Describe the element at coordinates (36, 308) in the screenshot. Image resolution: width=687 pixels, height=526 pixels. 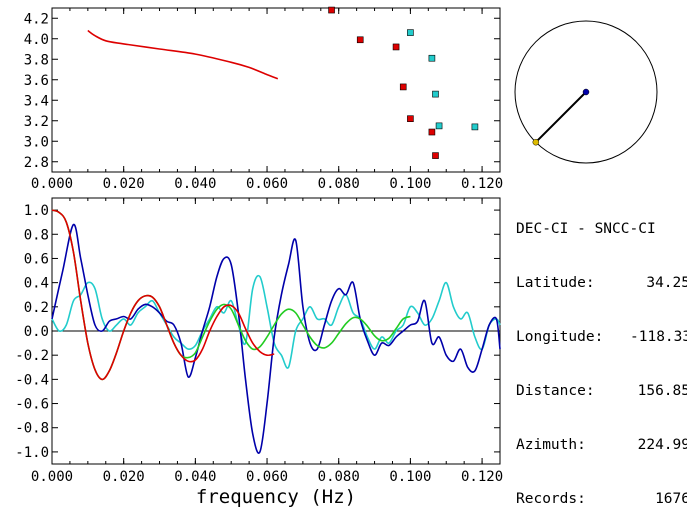
I see `y-tick-label: 0.2` at that location.